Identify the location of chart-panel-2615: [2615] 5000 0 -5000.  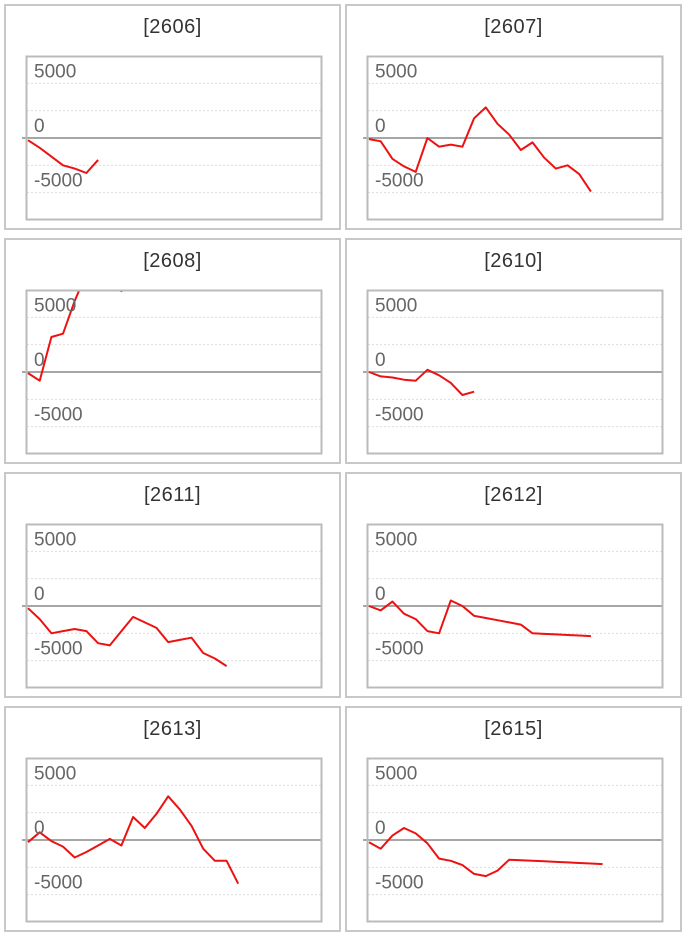
(513, 819).